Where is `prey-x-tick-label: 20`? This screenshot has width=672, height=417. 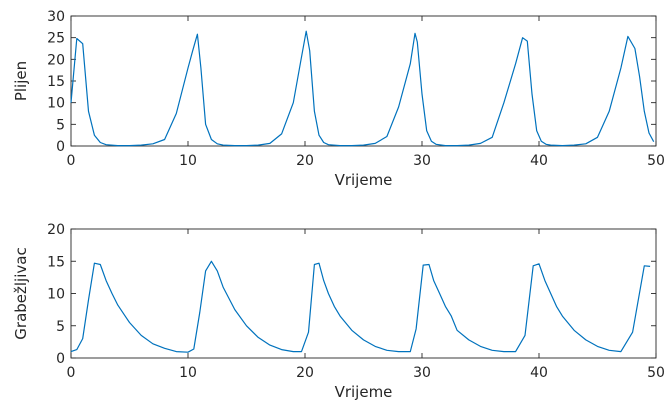
prey-x-tick-label: 20 is located at coordinates (305, 161).